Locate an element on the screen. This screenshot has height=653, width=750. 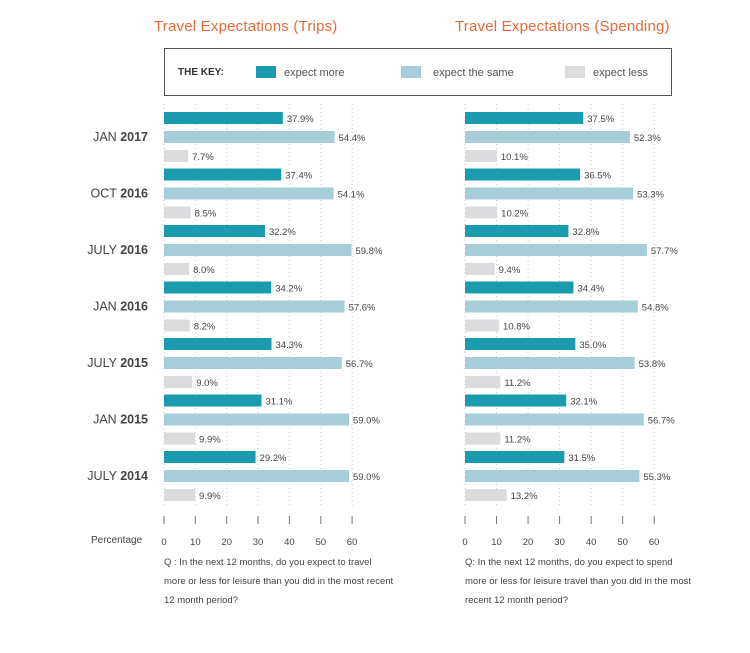
trips-data-label: 7.7% is located at coordinates (203, 157).